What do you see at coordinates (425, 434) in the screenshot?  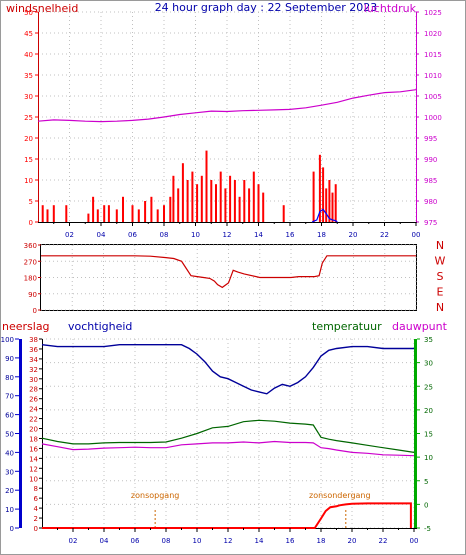 I see `temperature-y-ticks: -5 0 5 10 15 20 25 30 35` at bounding box center [425, 434].